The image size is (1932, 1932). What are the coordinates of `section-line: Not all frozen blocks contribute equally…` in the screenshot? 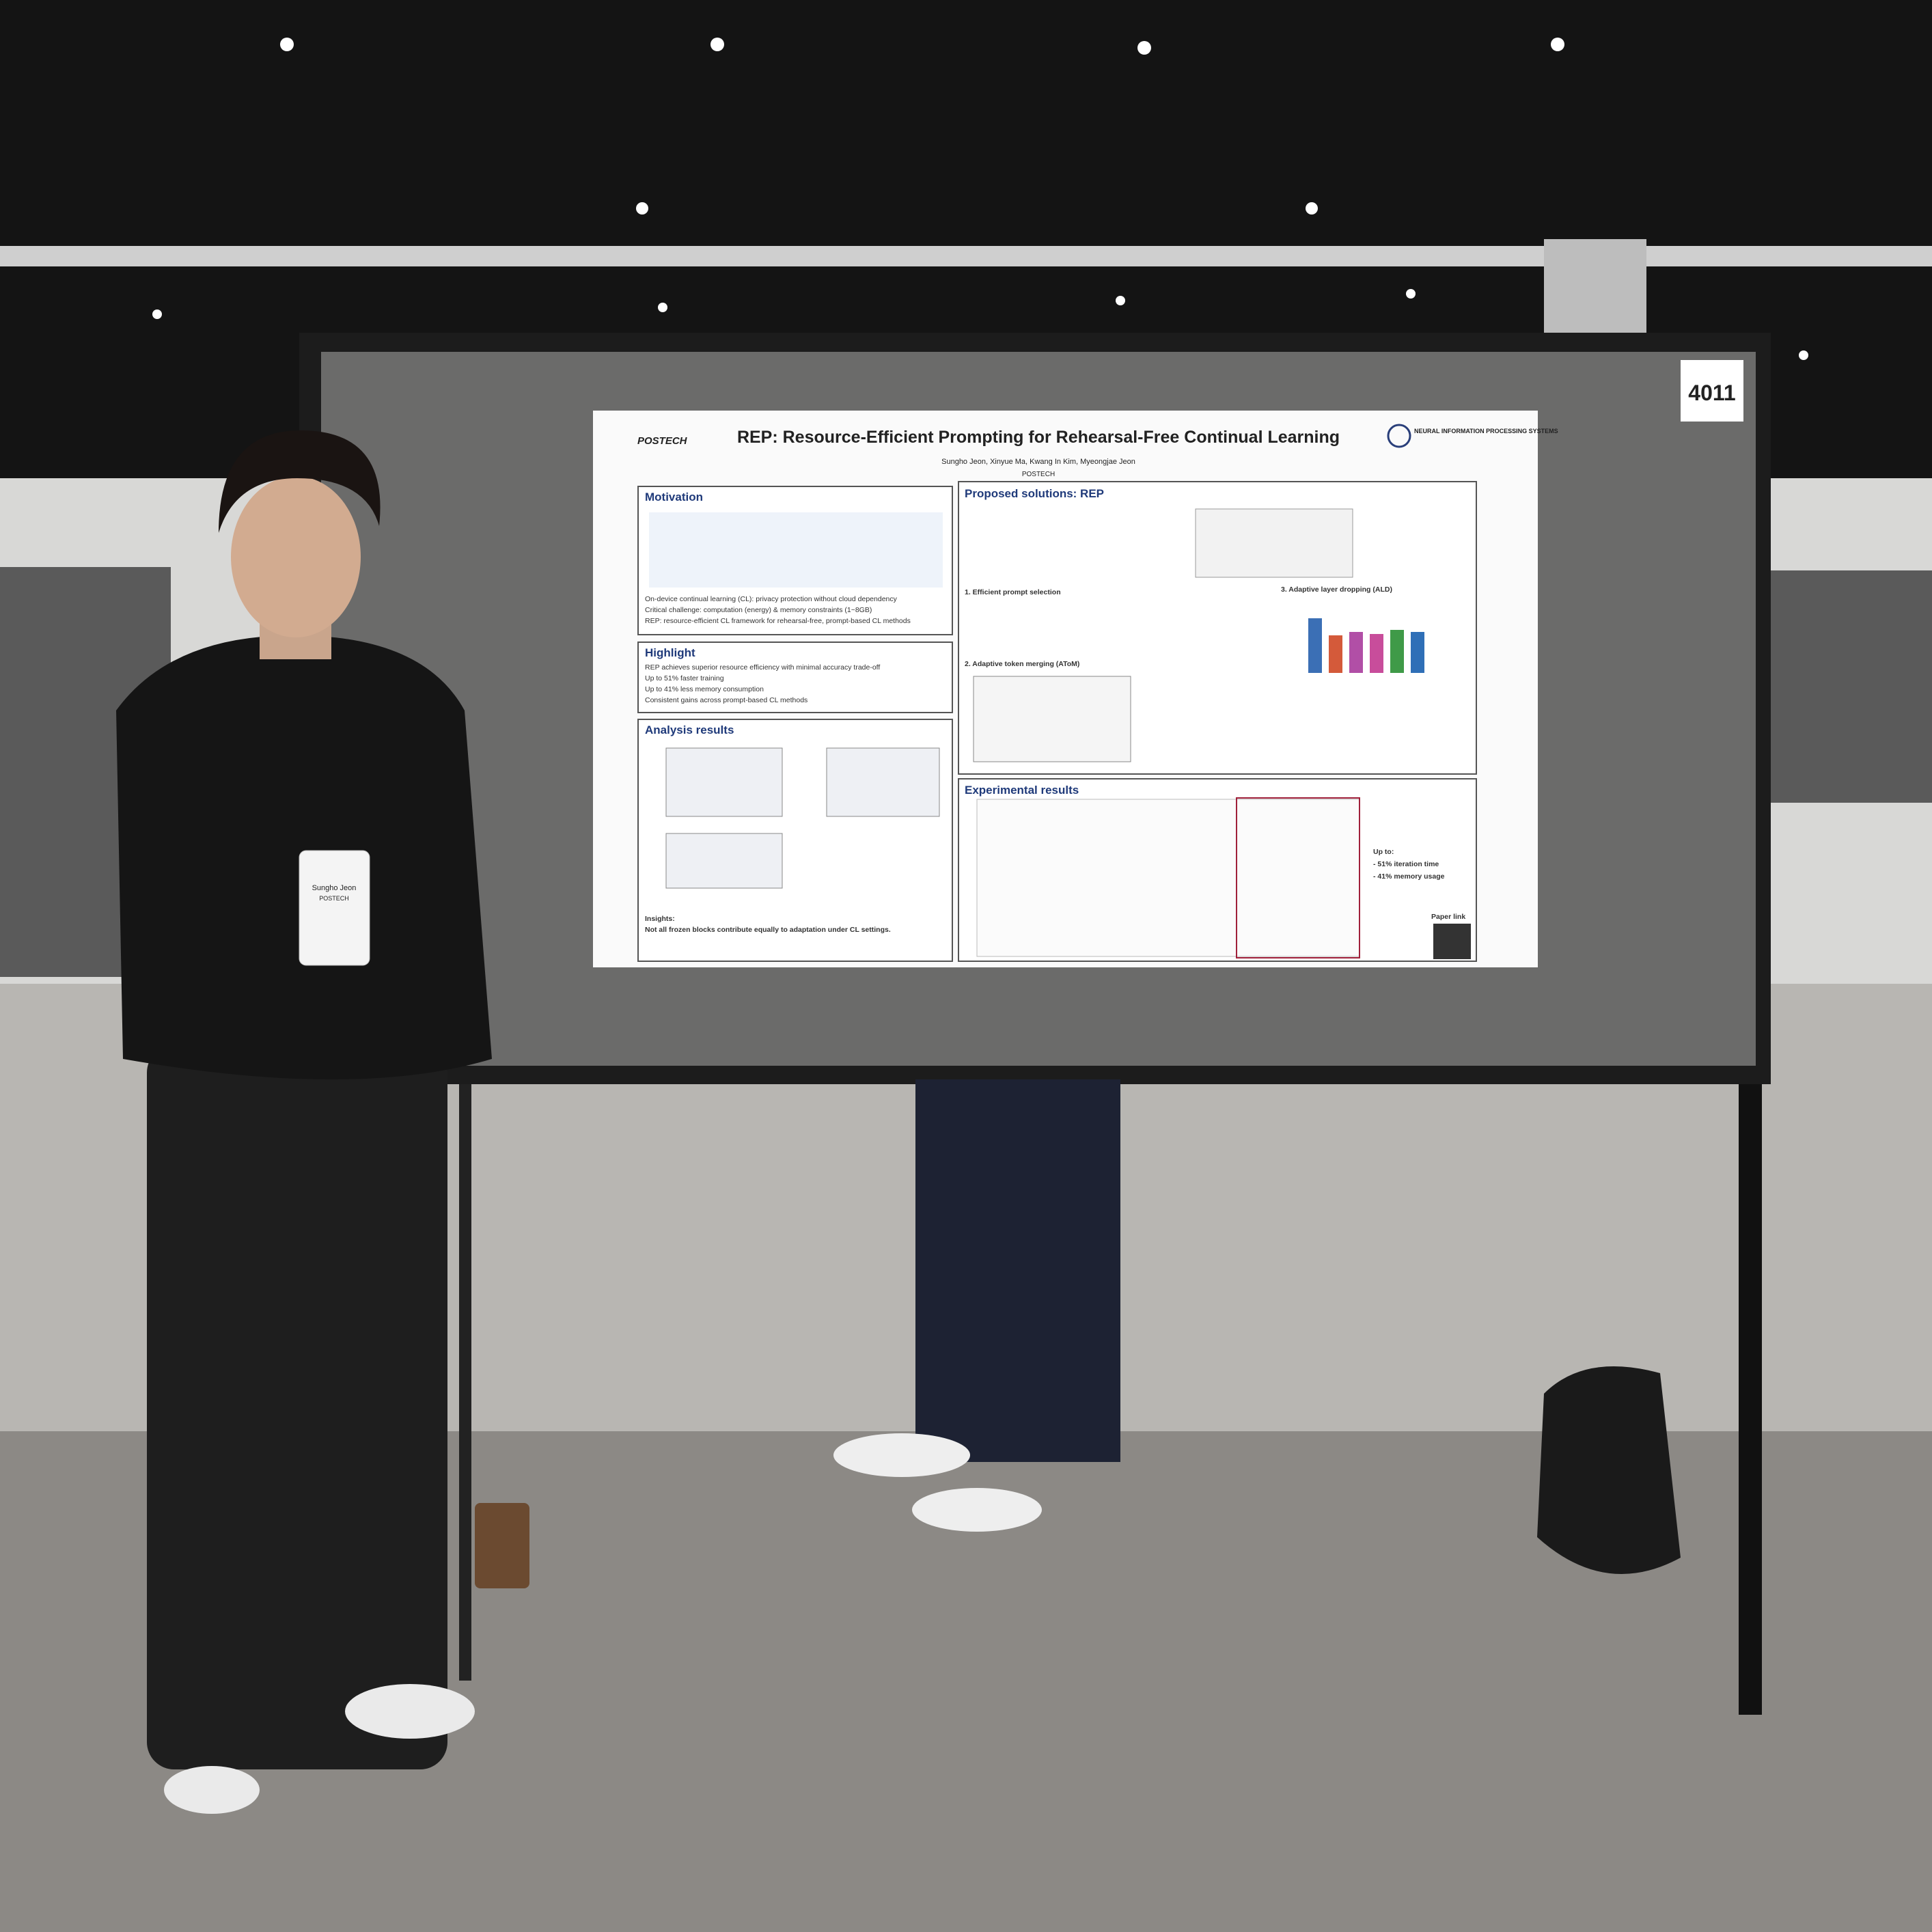 It's located at (768, 930).